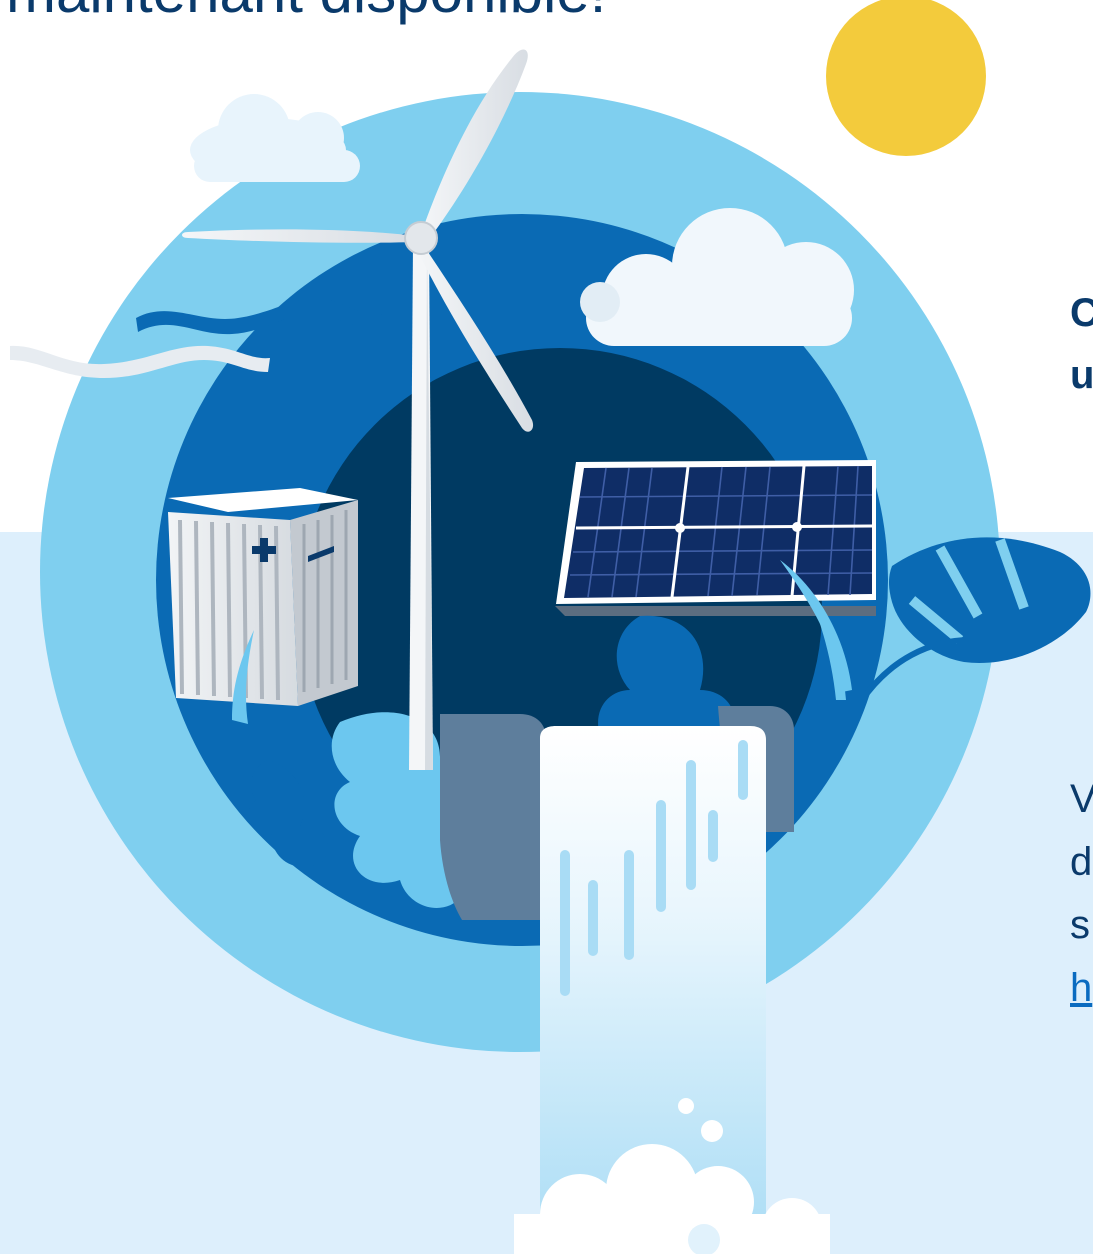 This screenshot has width=1093, height=1254. Describe the element at coordinates (542, 642) in the screenshot. I see `grass-icon` at that location.